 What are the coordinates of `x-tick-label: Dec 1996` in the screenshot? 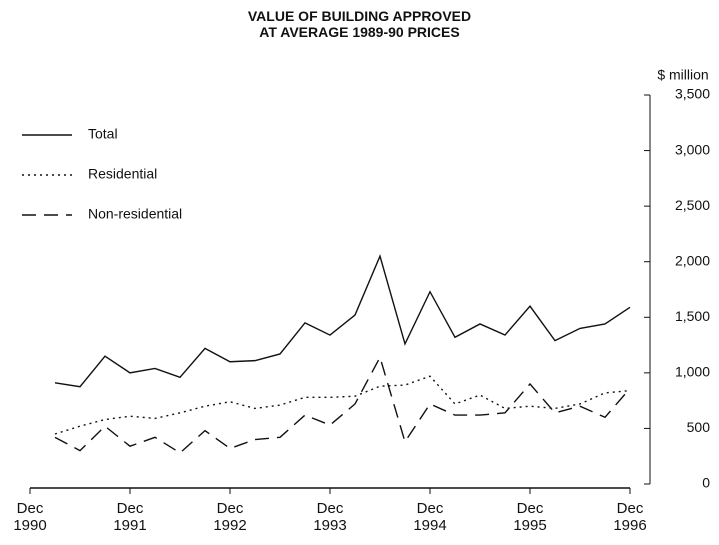 It's located at (630, 517).